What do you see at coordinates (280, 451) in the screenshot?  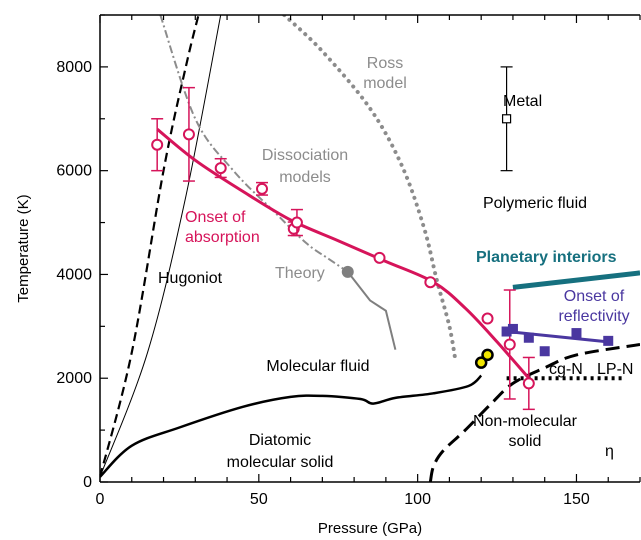 I see `diatomic-molecular-solid-label: Diatomic molecular solid` at bounding box center [280, 451].